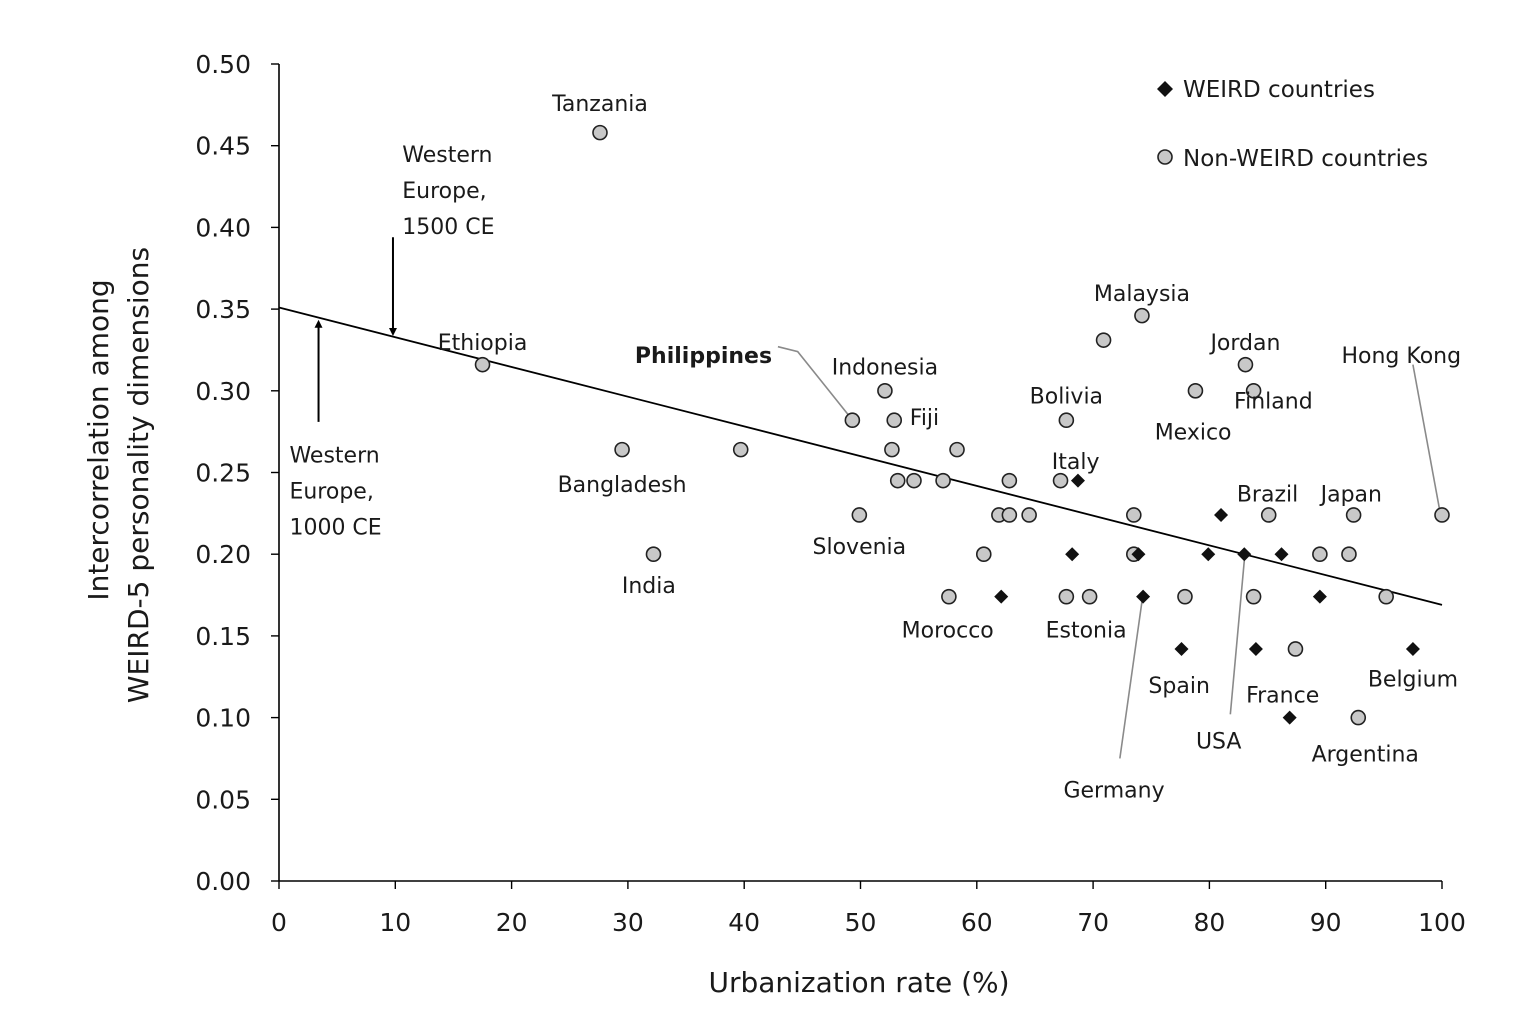  Describe the element at coordinates (1178, 686) in the screenshot. I see `point-label: Spain` at that location.